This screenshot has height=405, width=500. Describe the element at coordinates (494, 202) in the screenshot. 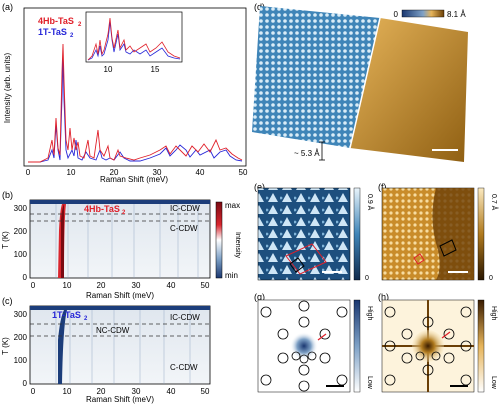

I see `panel-f-cbar-top: 0.7 Å` at that location.